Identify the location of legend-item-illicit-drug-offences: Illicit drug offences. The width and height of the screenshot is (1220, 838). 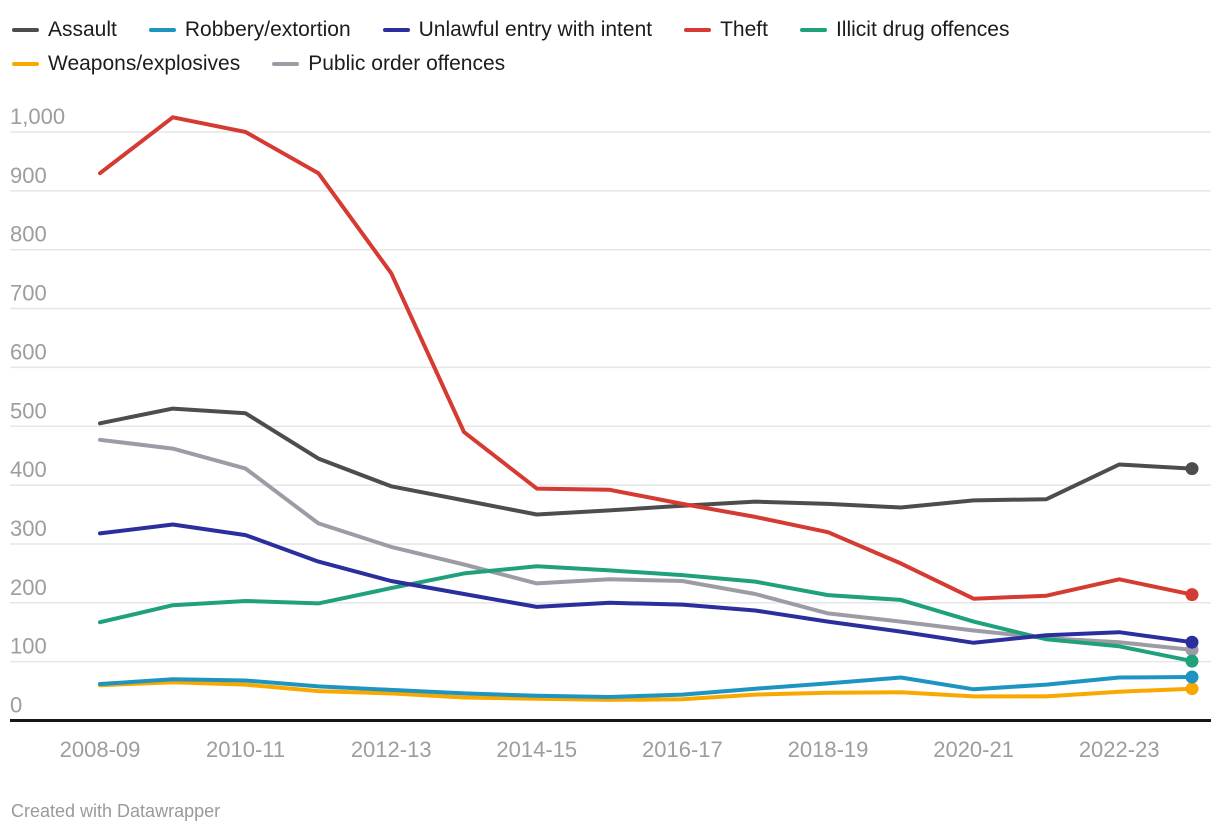
(904, 30).